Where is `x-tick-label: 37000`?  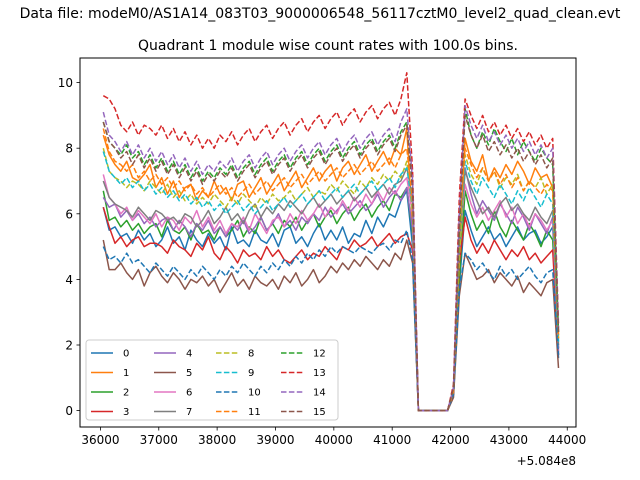 x-tick-label: 37000 is located at coordinates (159, 440).